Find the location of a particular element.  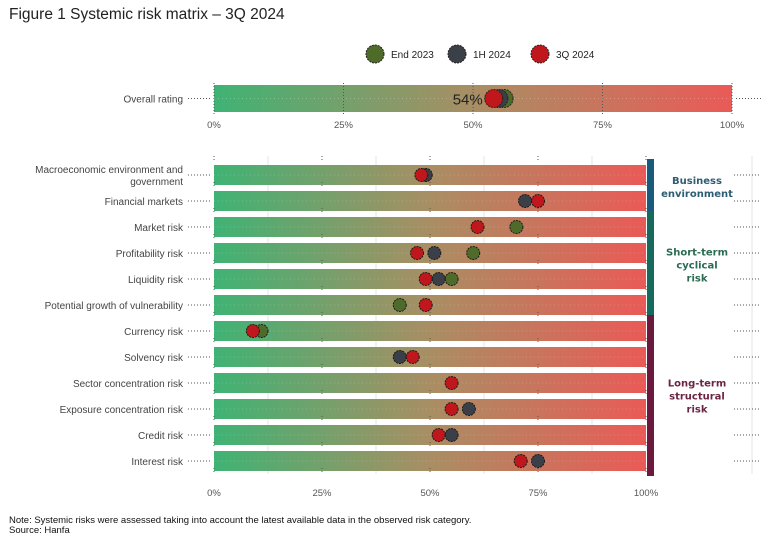

point-3q-2024-solvency-risk is located at coordinates (412, 357).